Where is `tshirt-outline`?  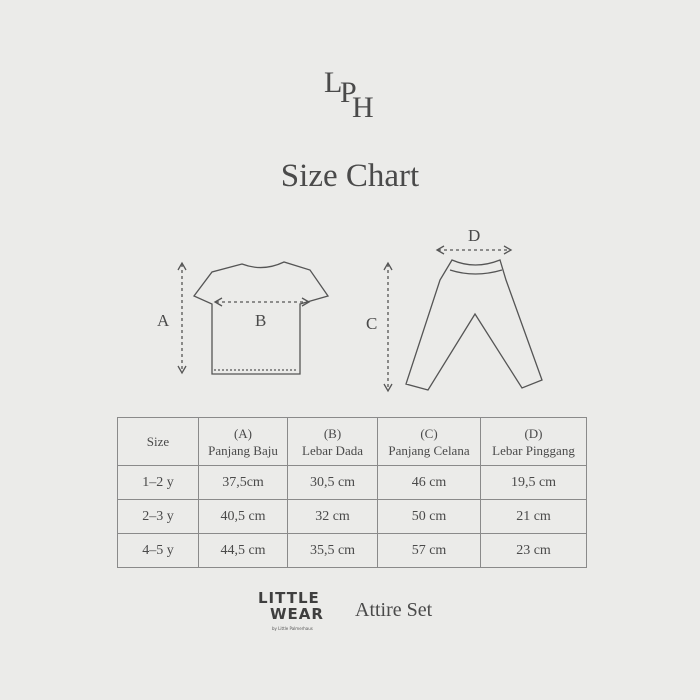
tshirt-outline is located at coordinates (261, 318).